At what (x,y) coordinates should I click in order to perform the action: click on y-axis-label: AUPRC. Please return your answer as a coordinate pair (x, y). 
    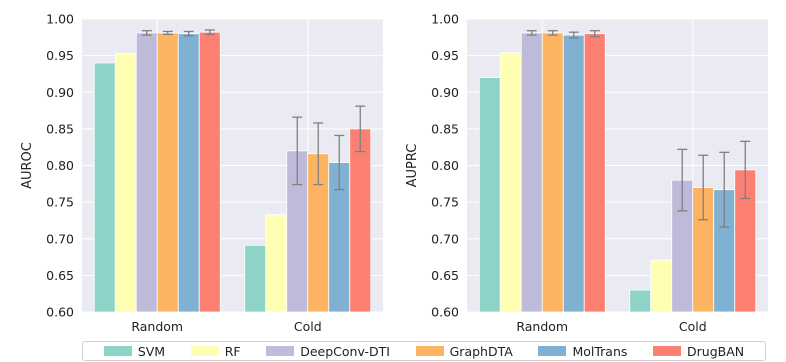
    Looking at the image, I should click on (412, 166).